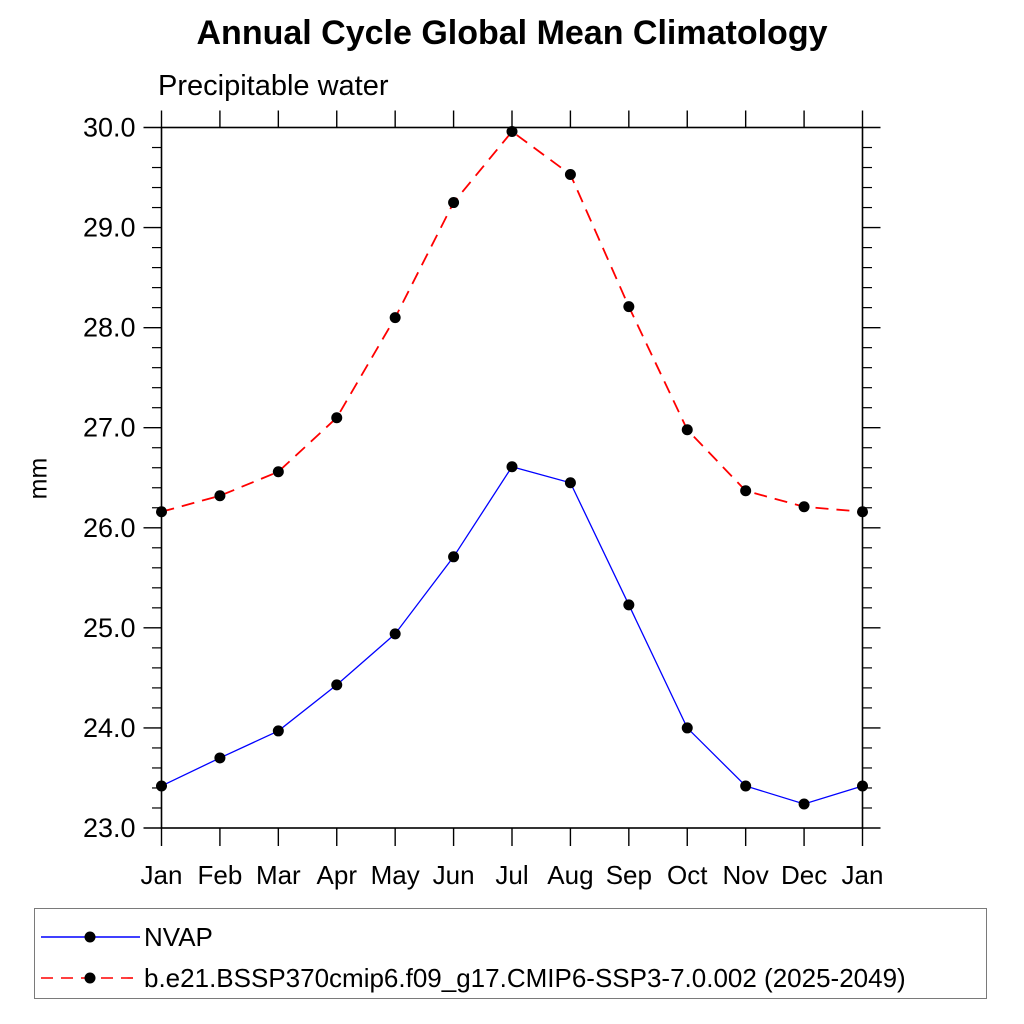  Describe the element at coordinates (109, 528) in the screenshot. I see `y-tick-label: 26.0` at that location.